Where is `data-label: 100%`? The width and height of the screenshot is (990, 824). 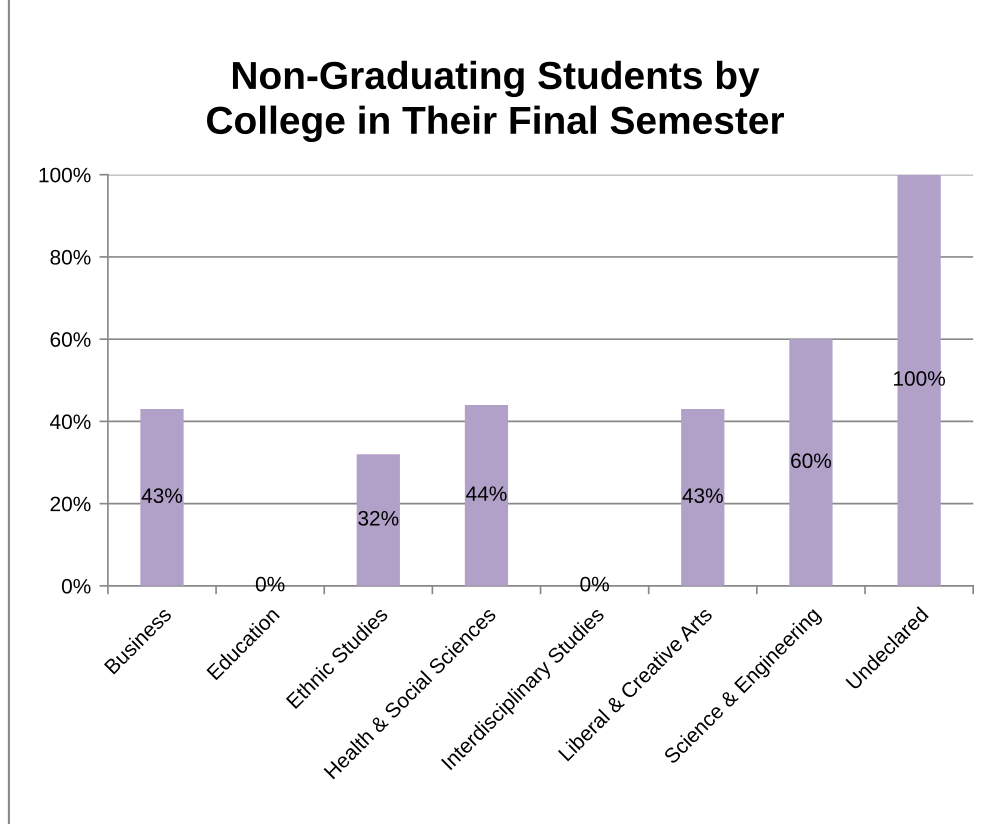 data-label: 100% is located at coordinates (919, 378).